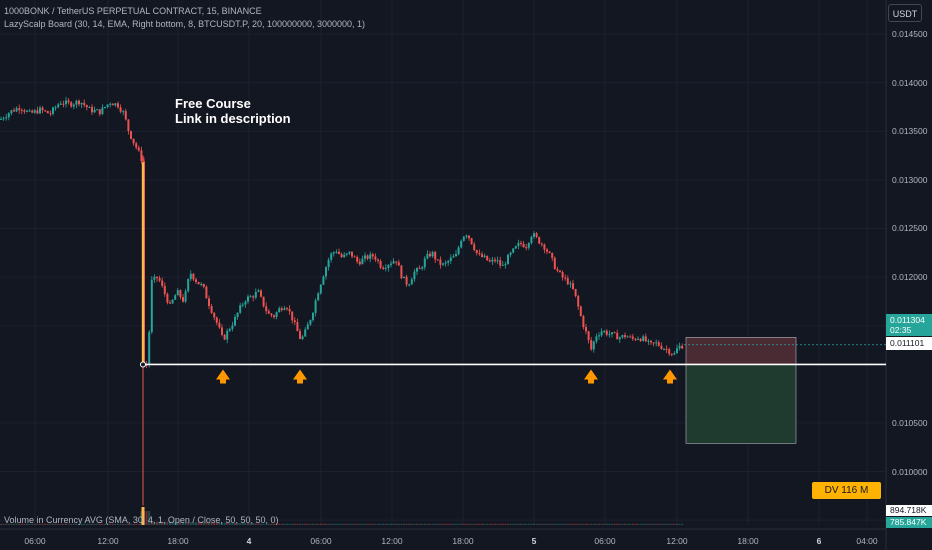 This screenshot has width=932, height=550. Describe the element at coordinates (910, 131) in the screenshot. I see `price-axis-label: 0.013500` at that location.